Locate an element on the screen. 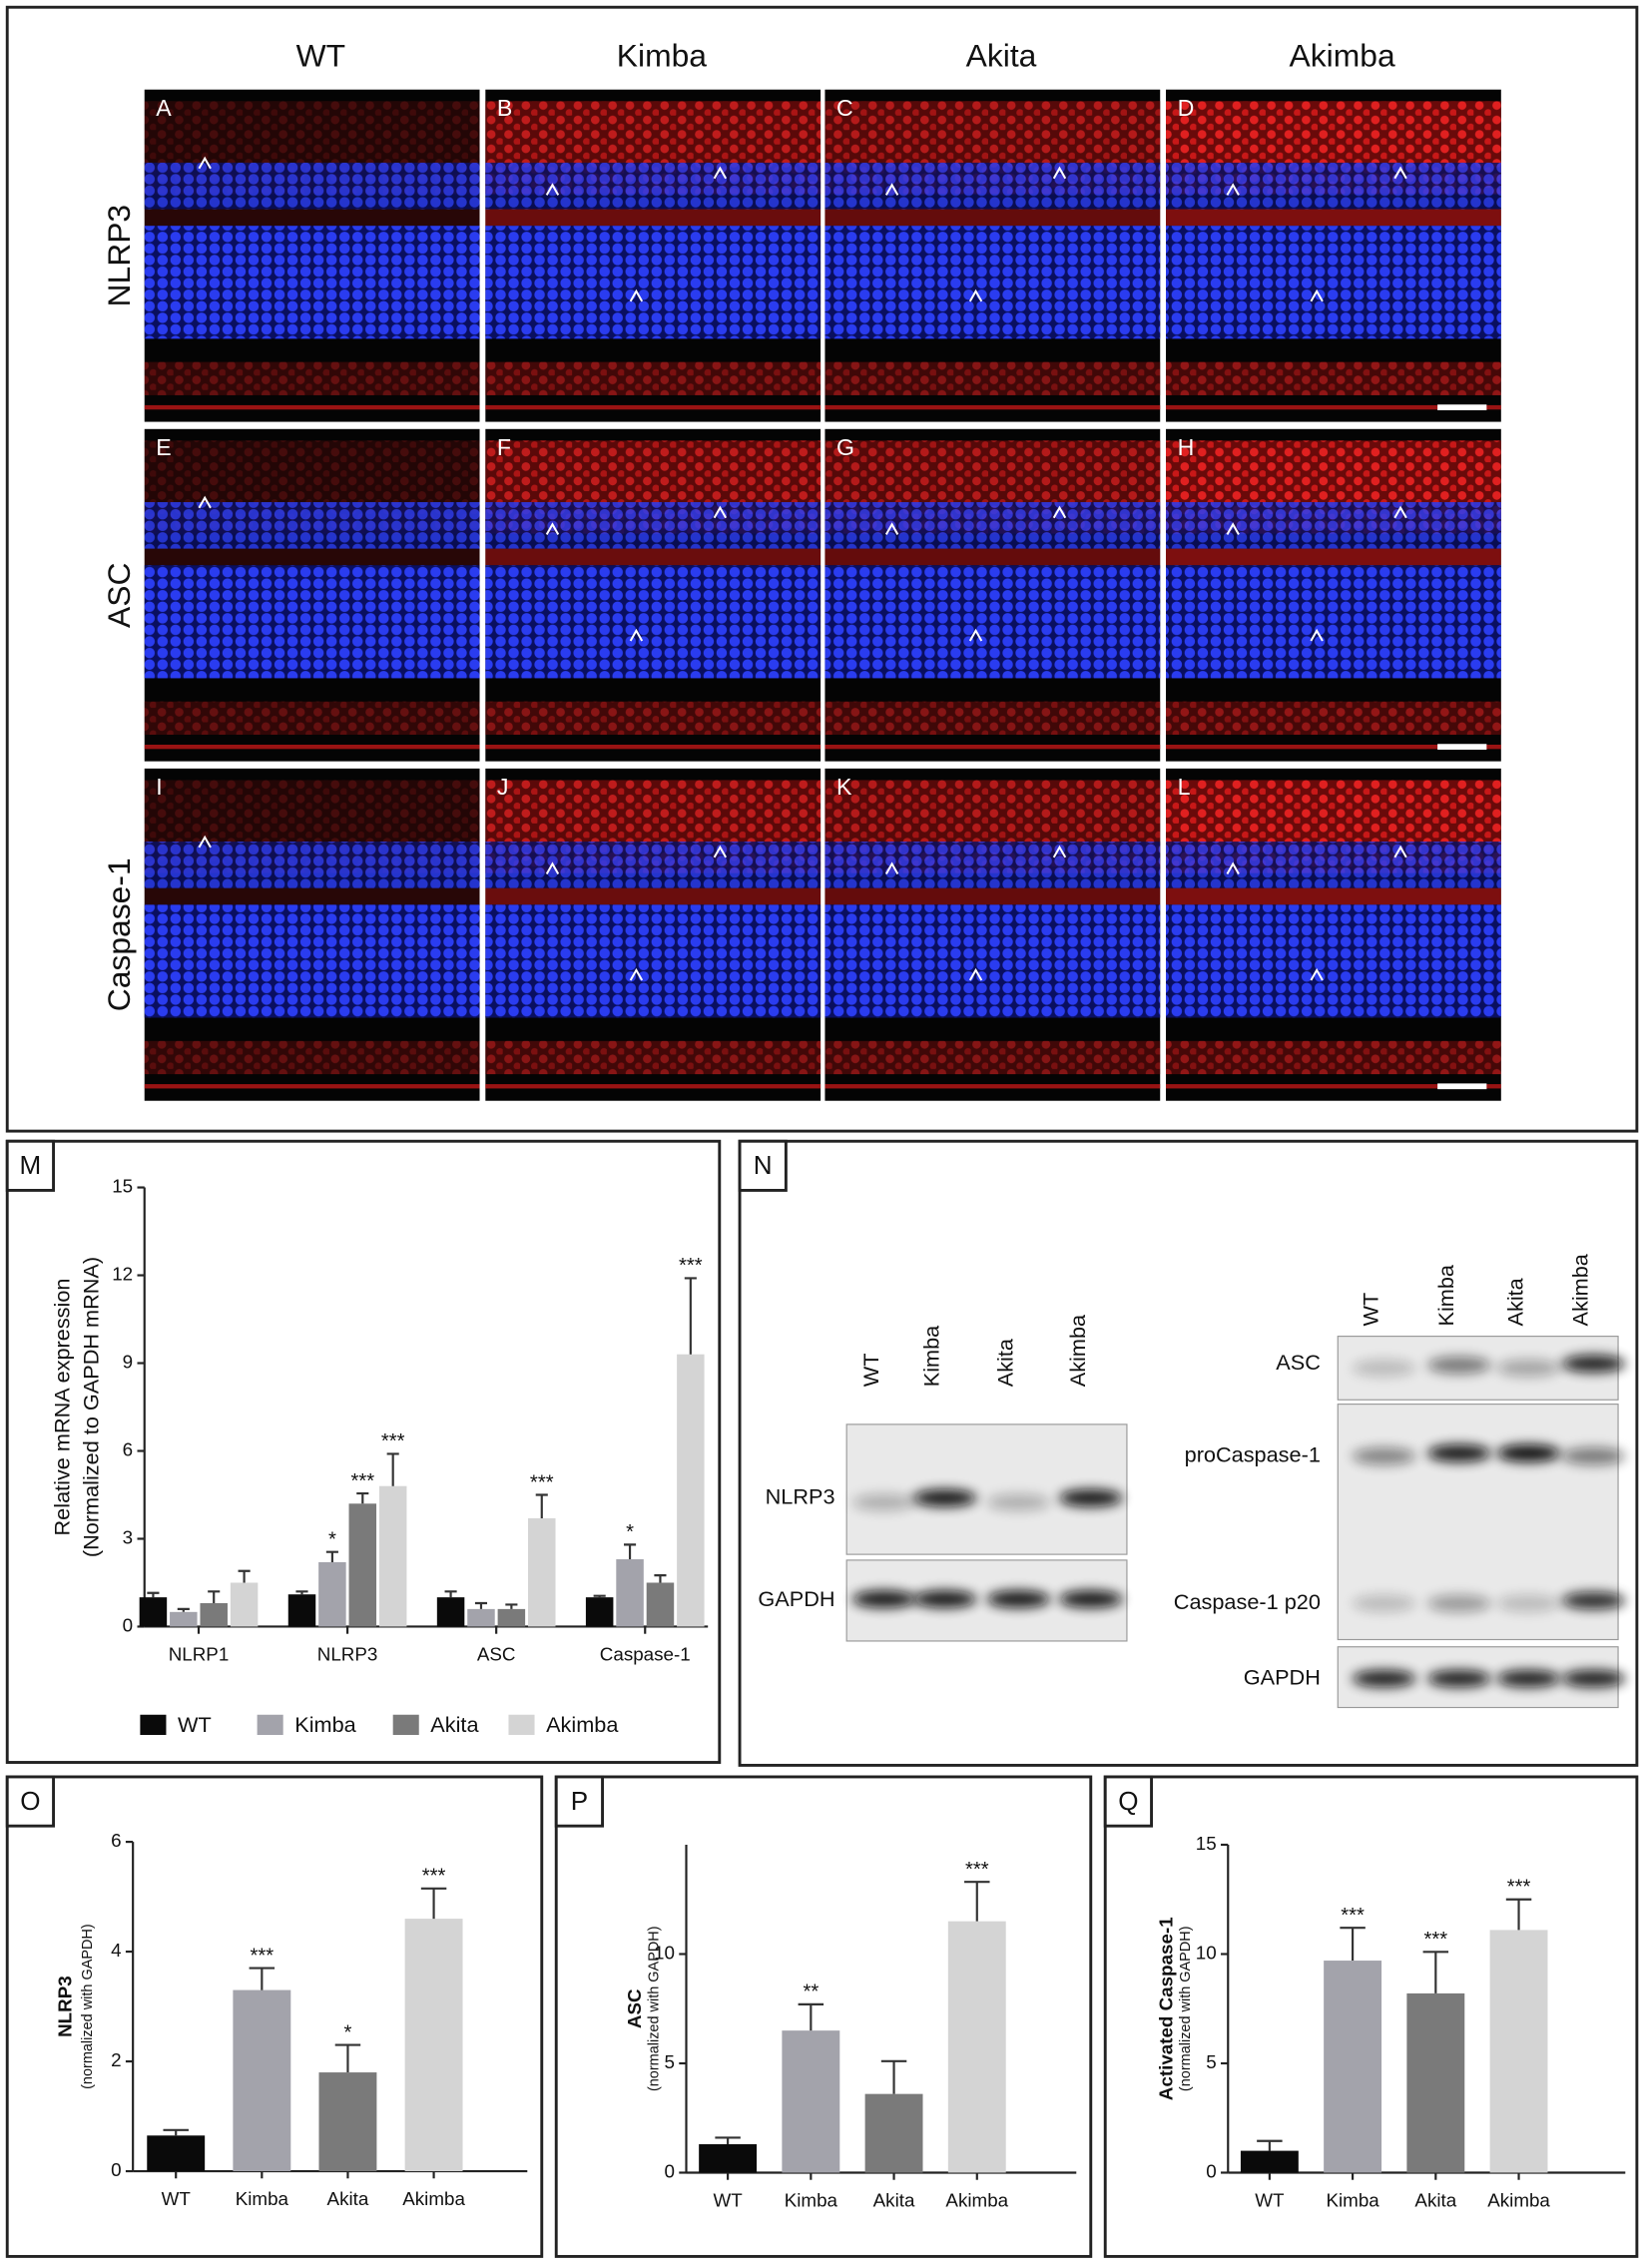 Image resolution: width=1647 pixels, height=2268 pixels. y-tick-label: 2 is located at coordinates (116, 2059).